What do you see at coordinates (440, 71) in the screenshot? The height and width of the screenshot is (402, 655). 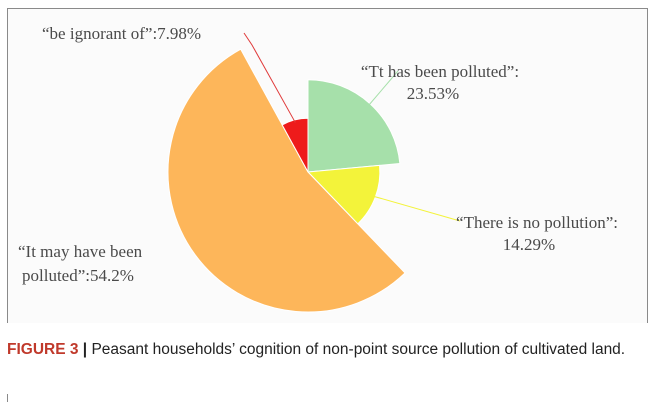 I see `slice-label-polluted: “Tt has been polluted”:` at bounding box center [440, 71].